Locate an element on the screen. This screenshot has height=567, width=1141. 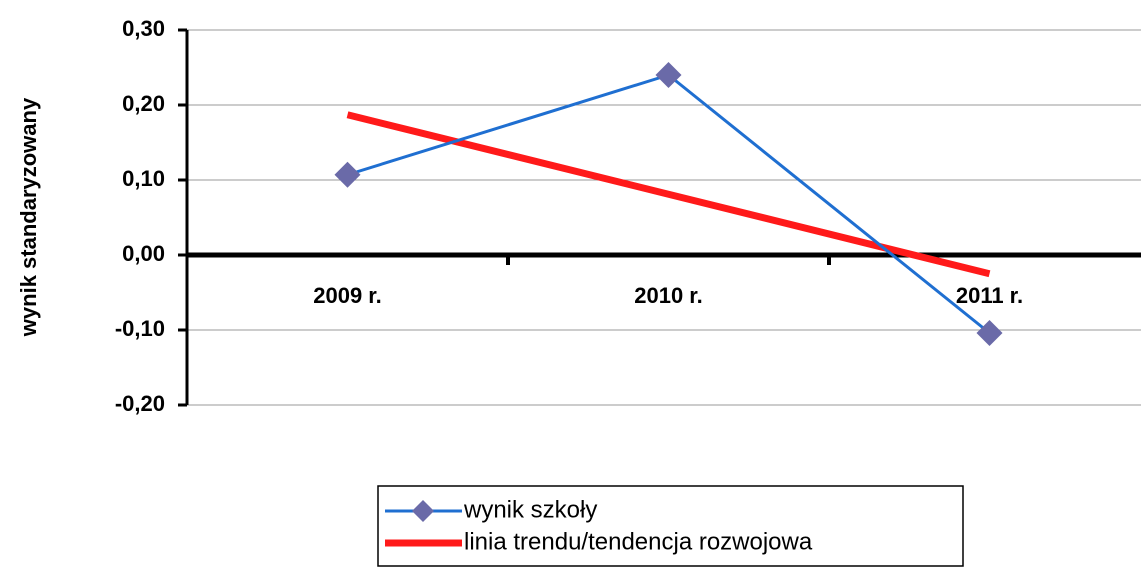
x-tick-label: 2009 r. is located at coordinates (347, 295).